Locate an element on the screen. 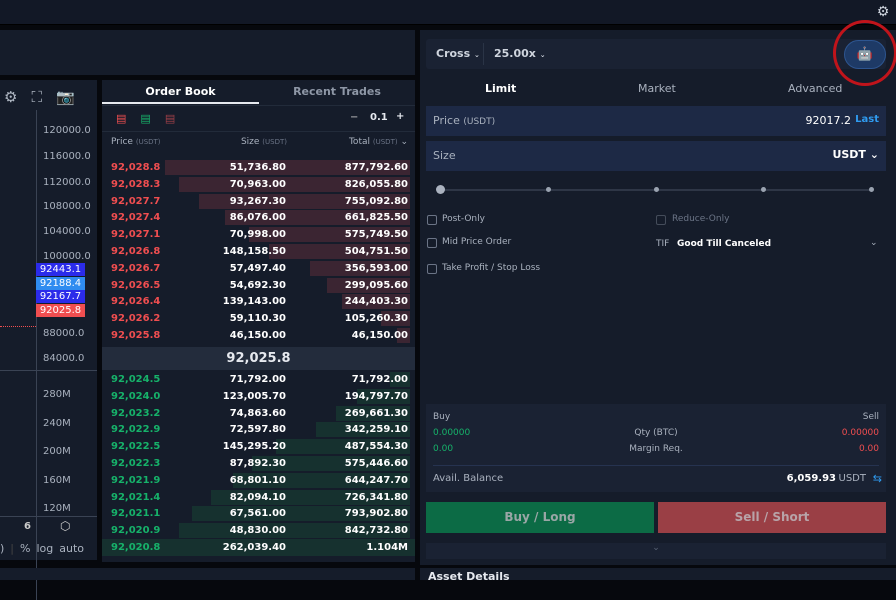 This screenshot has height=600, width=896. total: 244,403.30 is located at coordinates (376, 302).